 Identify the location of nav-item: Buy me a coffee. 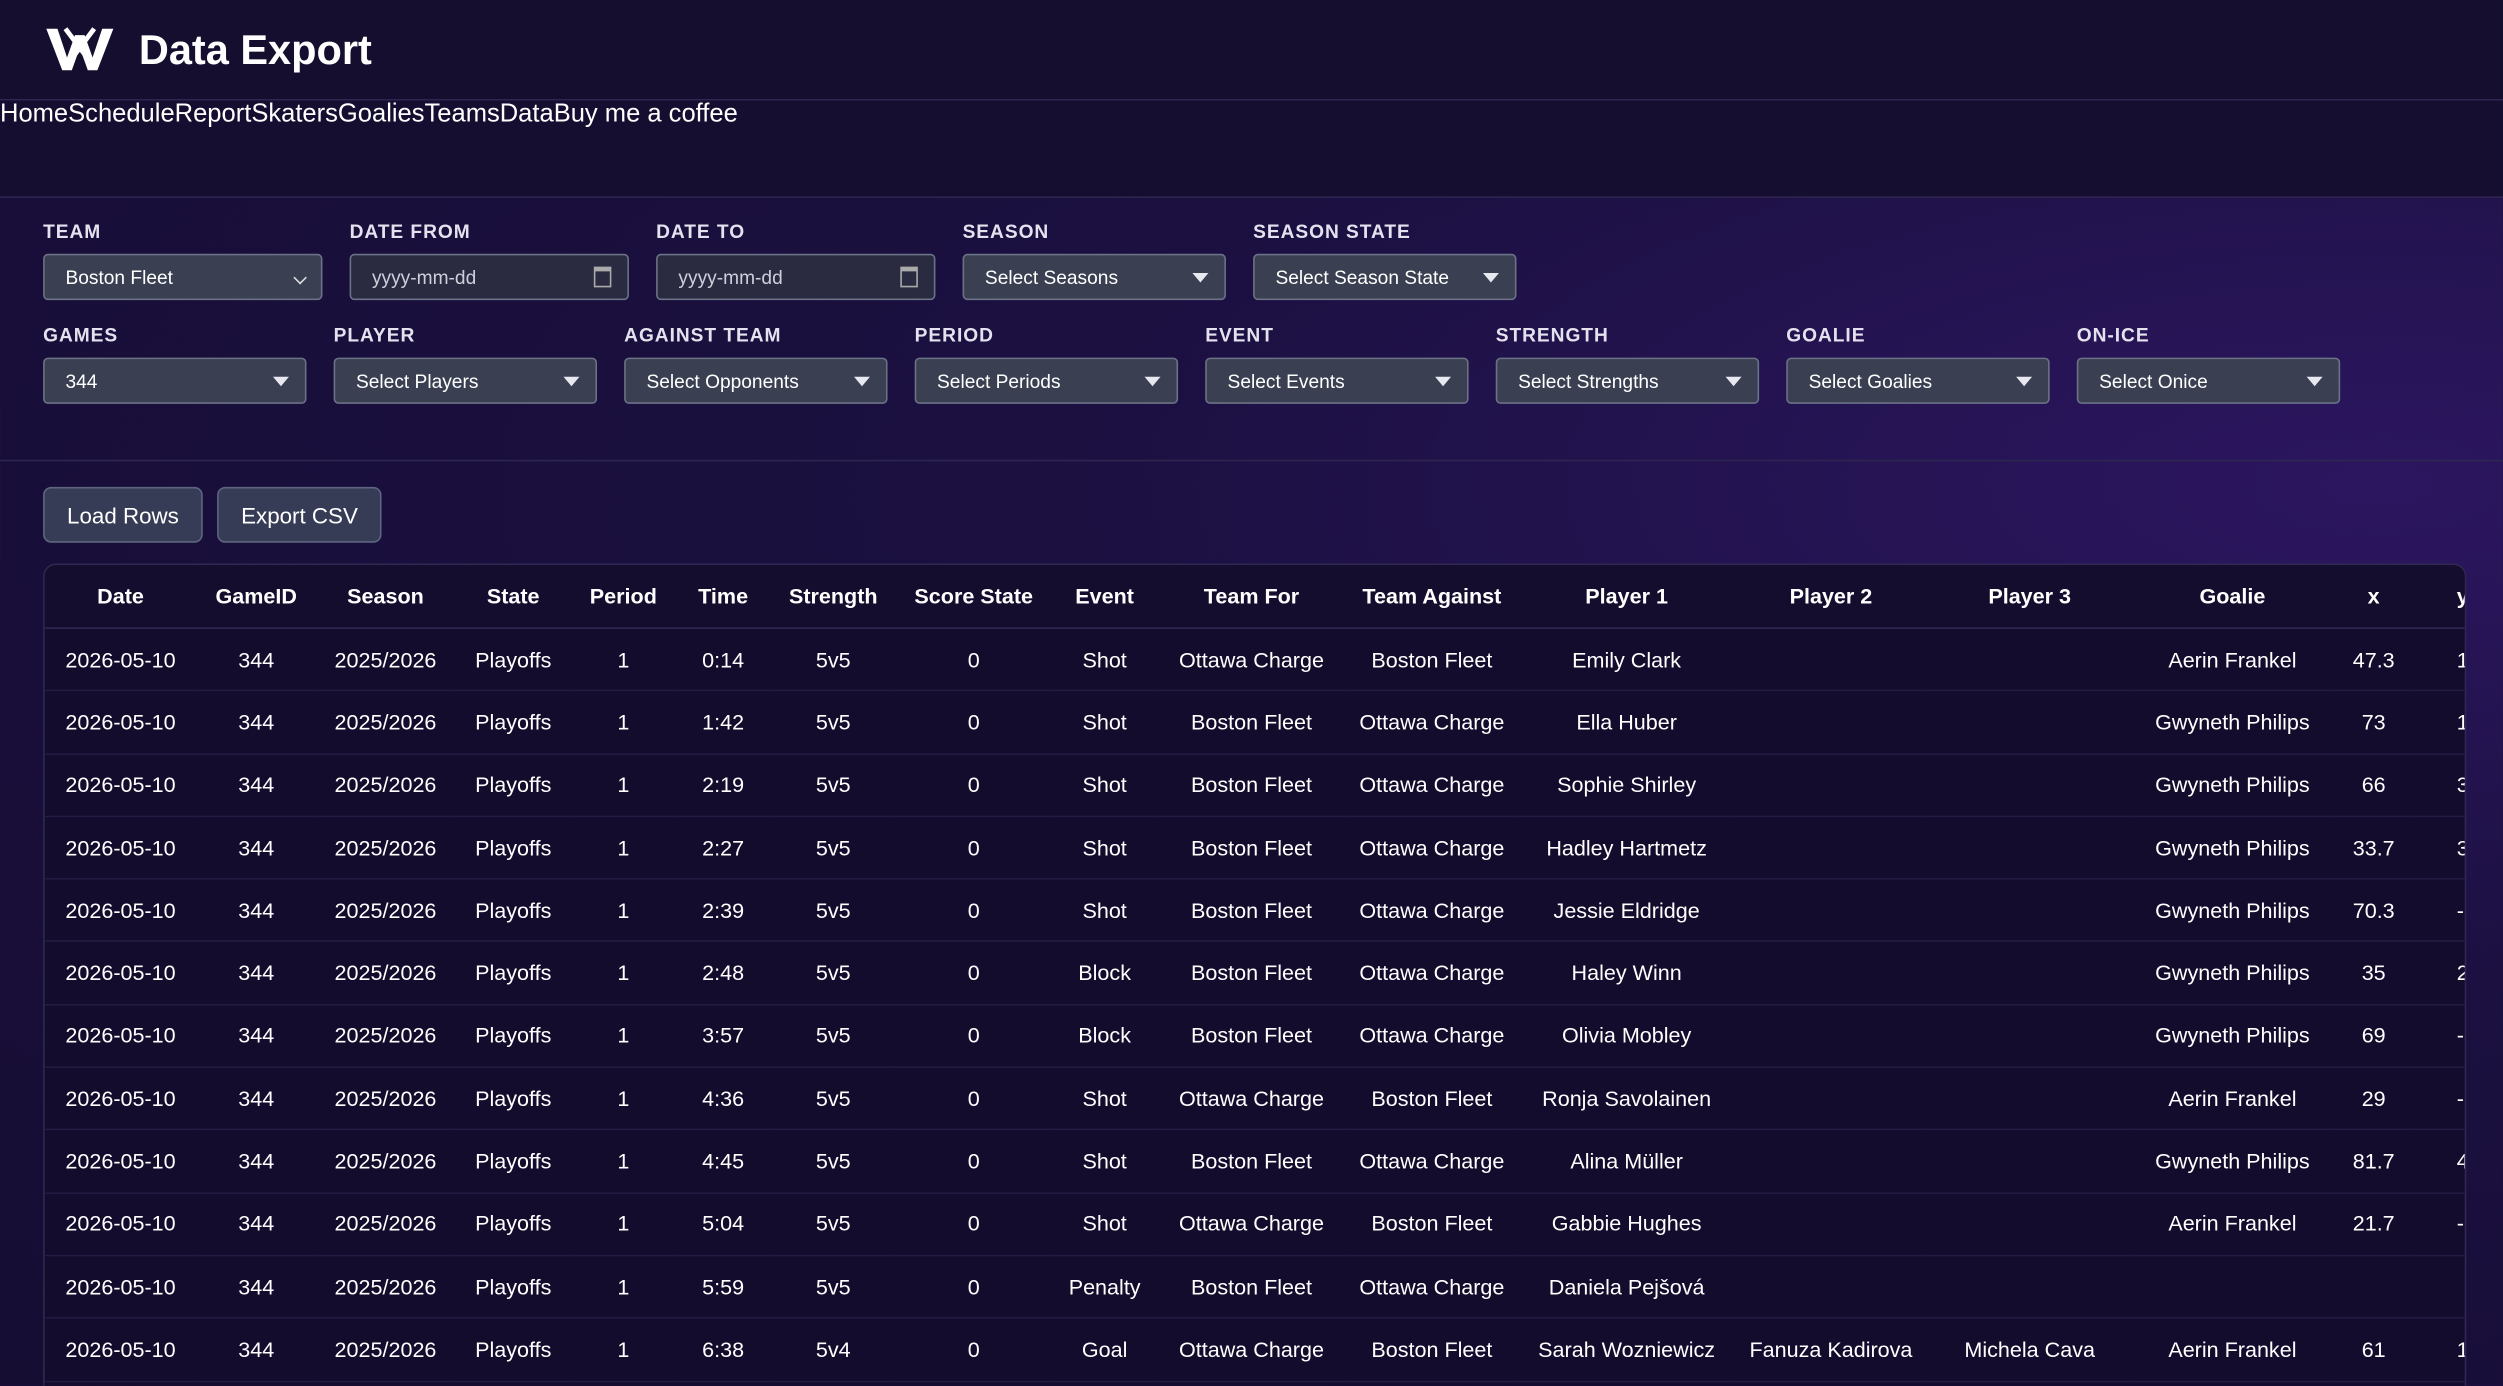
(646, 149).